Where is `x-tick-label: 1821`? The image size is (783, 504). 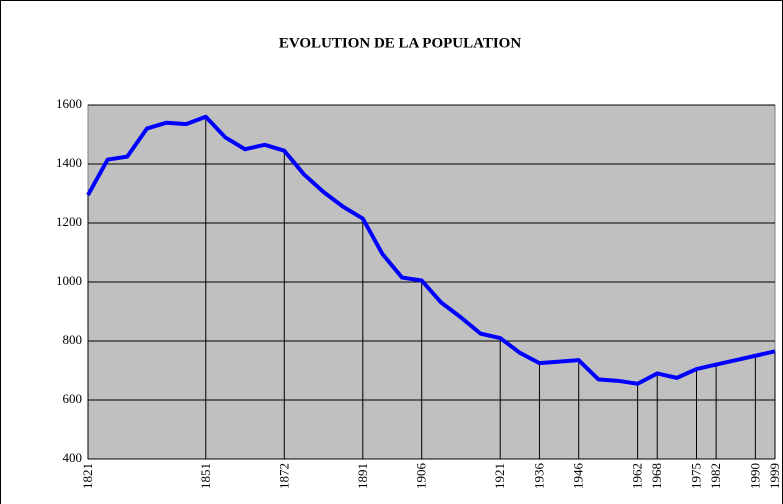
x-tick-label: 1821 is located at coordinates (87, 476).